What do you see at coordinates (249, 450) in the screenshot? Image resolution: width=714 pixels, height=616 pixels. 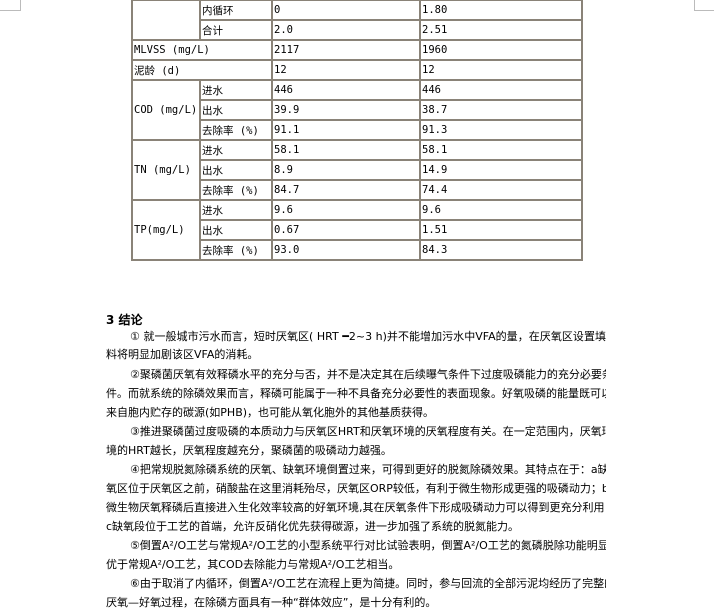 I see `text-line: 境的HRT越长，厌氧程度越充分，聚磷菌的吸磷动力越强。` at bounding box center [249, 450].